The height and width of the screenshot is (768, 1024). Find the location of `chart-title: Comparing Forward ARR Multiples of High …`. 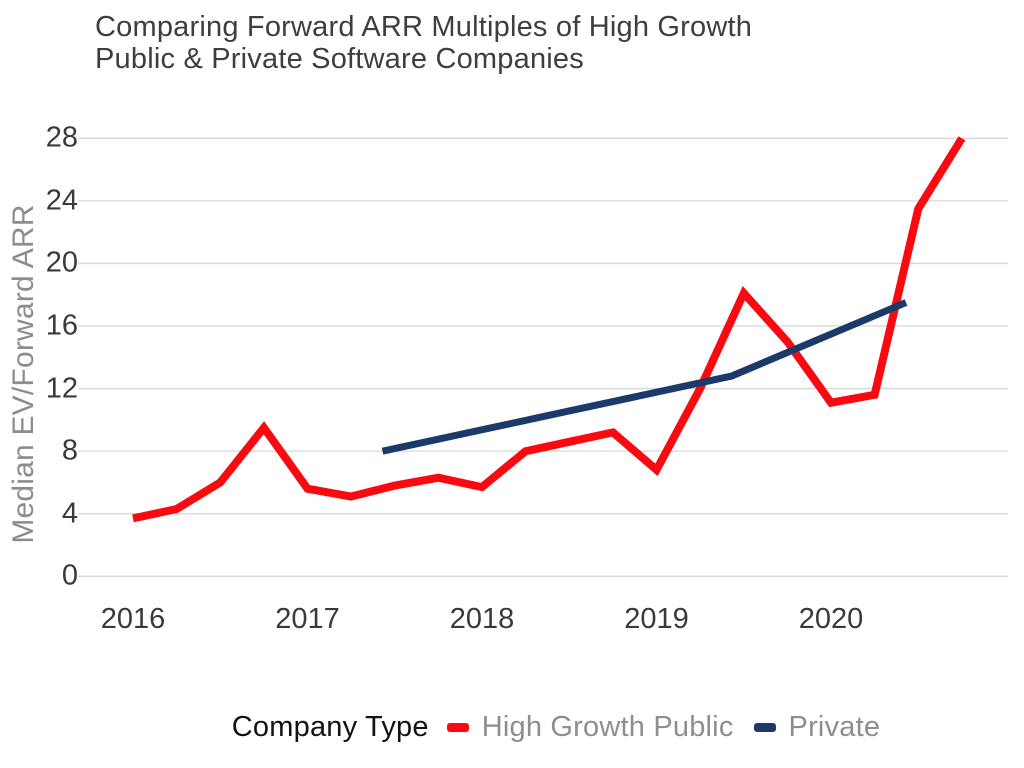

chart-title: Comparing Forward ARR Multiples of High … is located at coordinates (424, 43).